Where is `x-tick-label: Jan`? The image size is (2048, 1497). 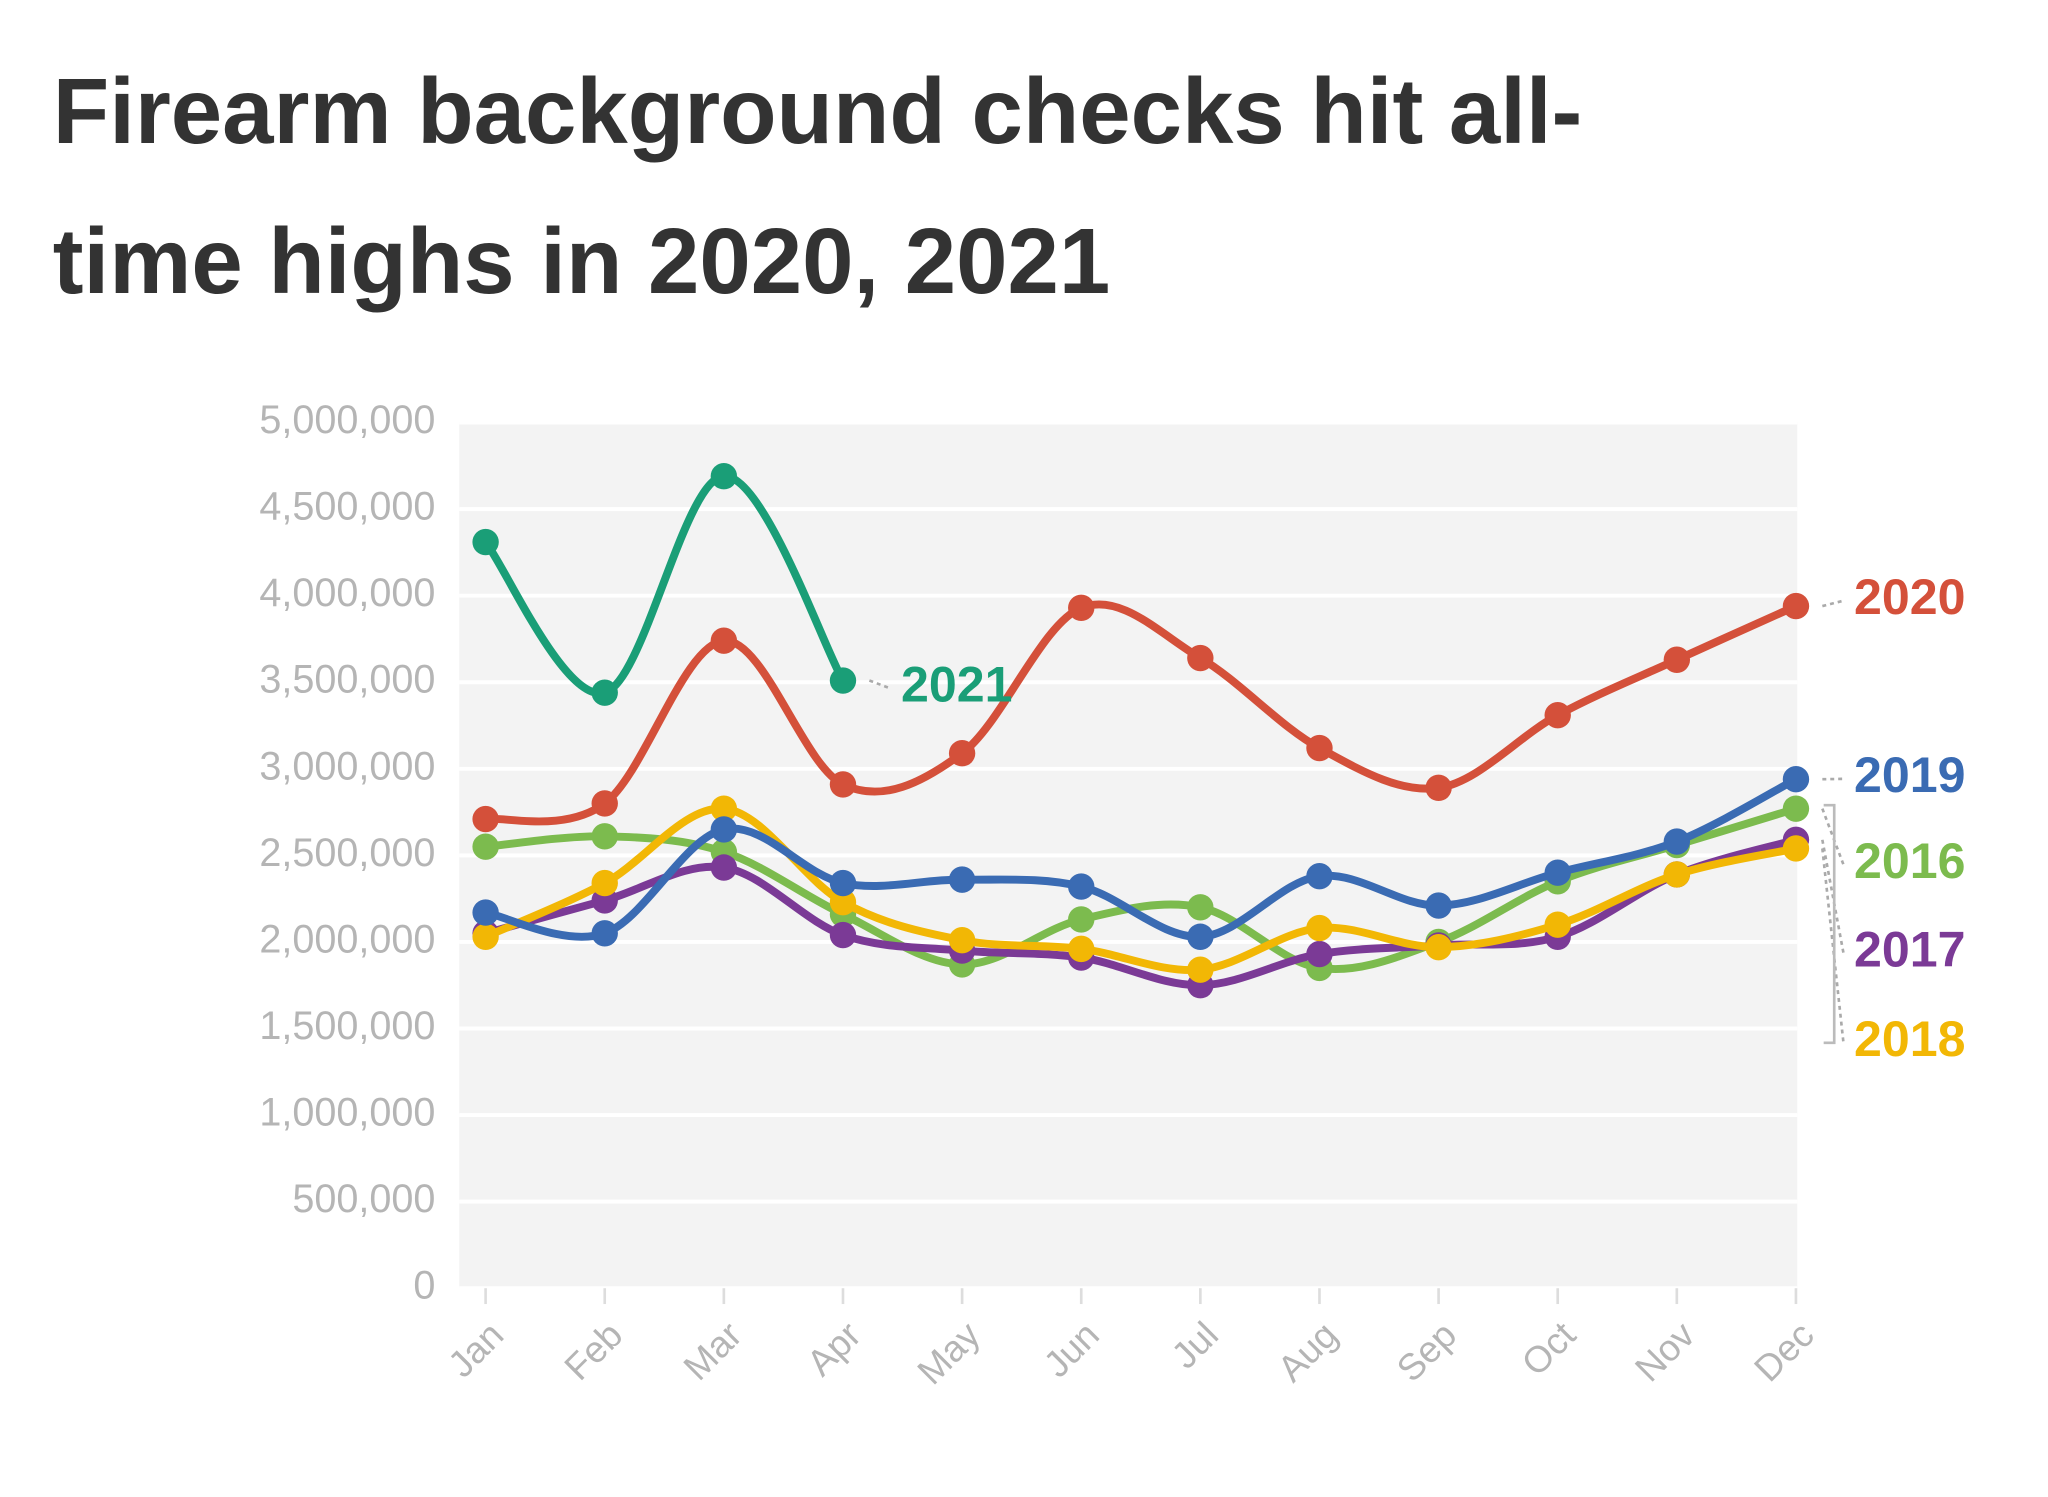 x-tick-label: Jan is located at coordinates (475, 1349).